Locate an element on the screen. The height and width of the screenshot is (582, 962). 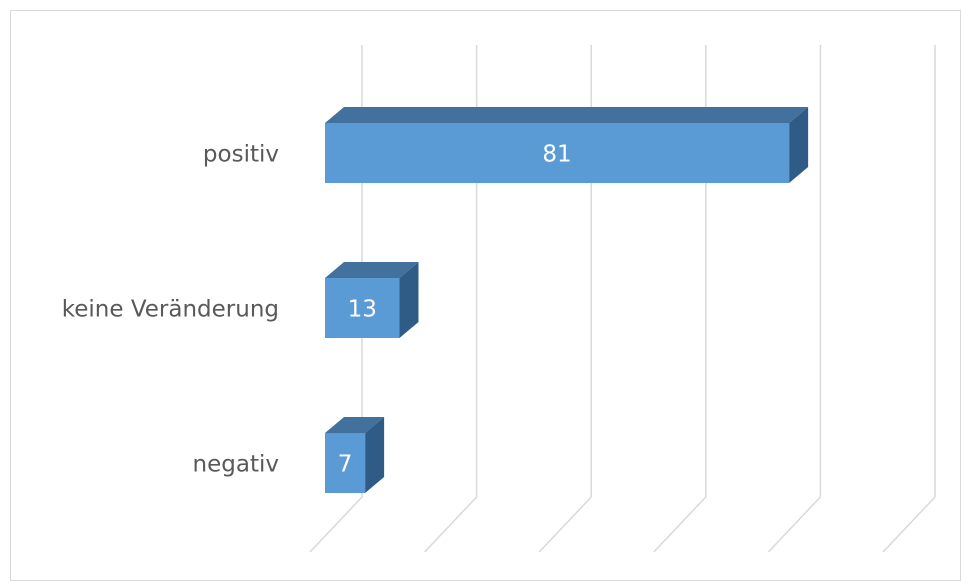
value-label: 13 is located at coordinates (362, 310).